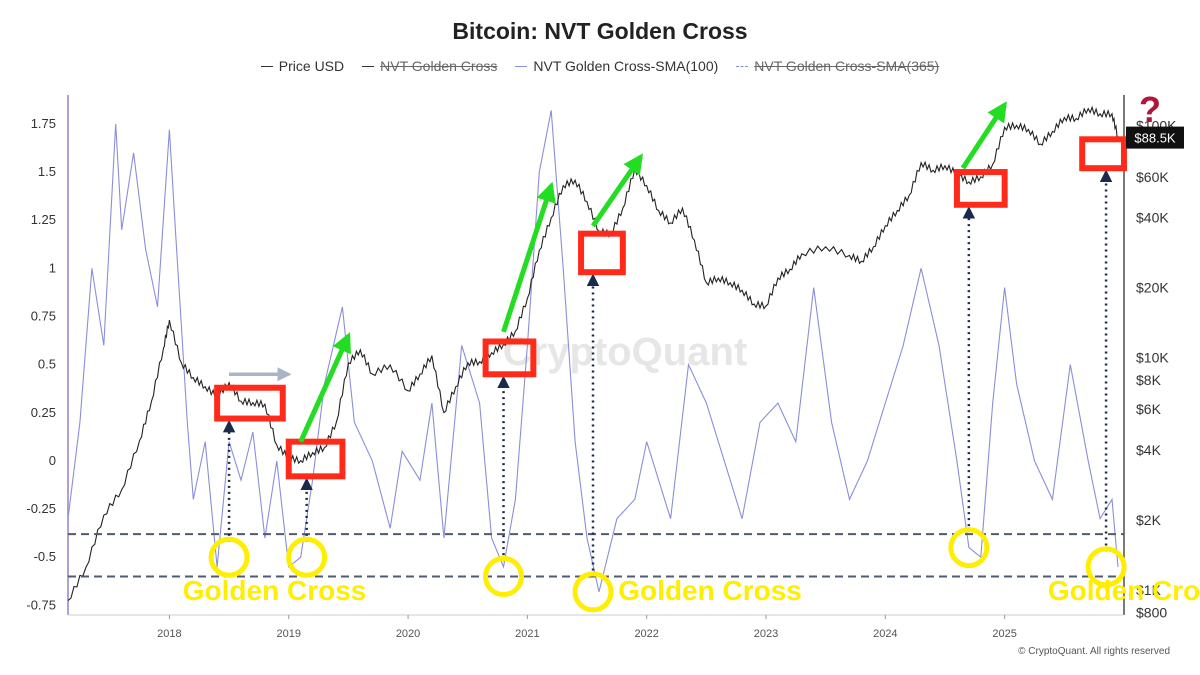  Describe the element at coordinates (1149, 409) in the screenshot. I see `right-tick-label: $6K` at that location.